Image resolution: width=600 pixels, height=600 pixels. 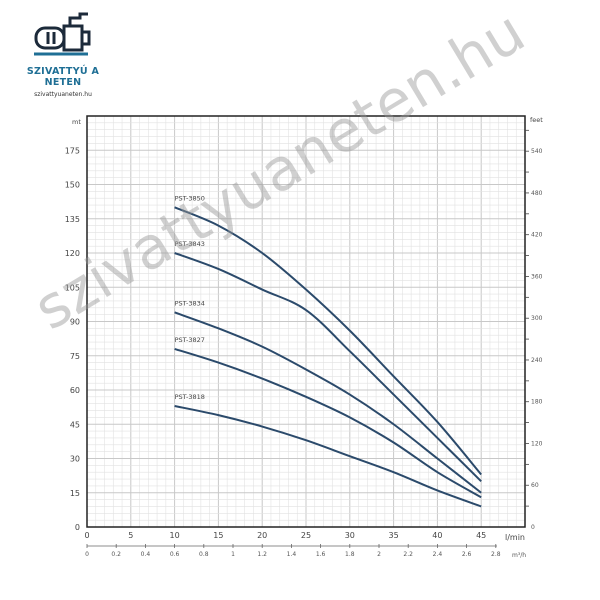 What do you see at coordinates (72, 253) in the screenshot?
I see `y-tick-label: 120` at bounding box center [72, 253].